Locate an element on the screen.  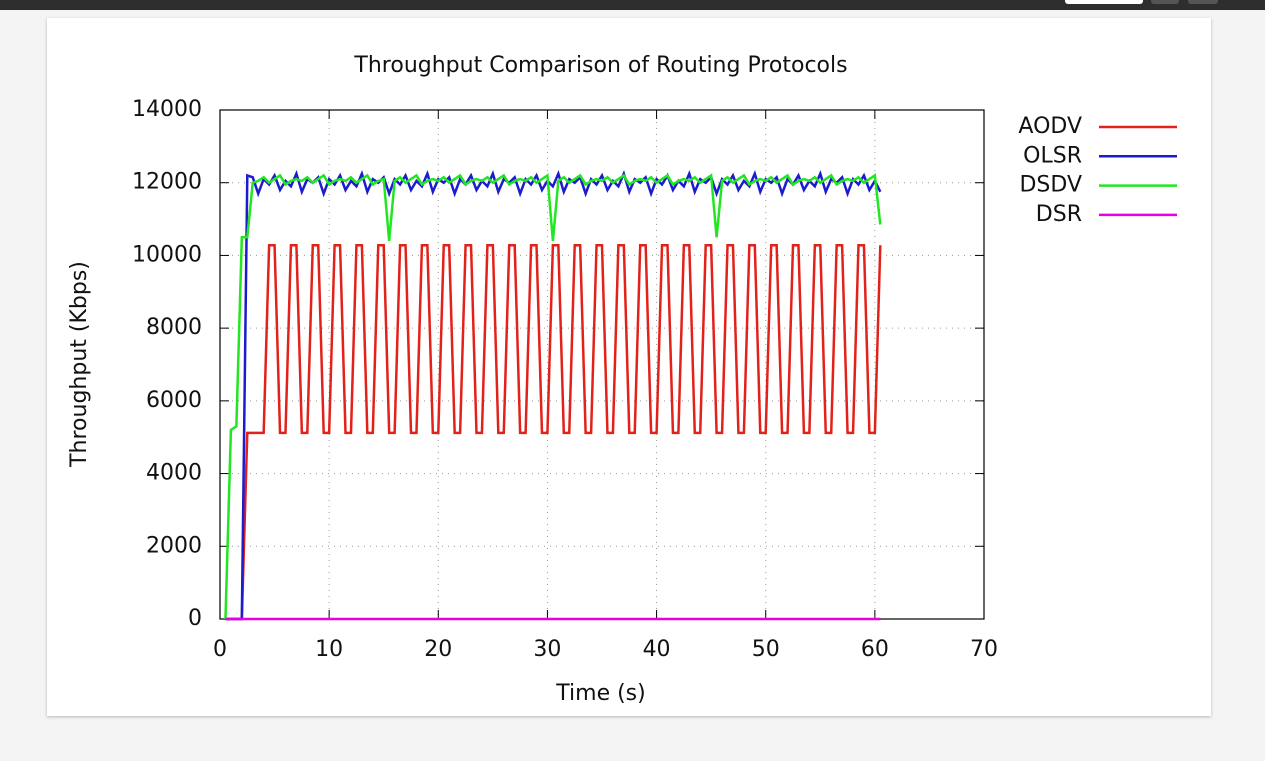
legend-label: AODV is located at coordinates (1050, 126).